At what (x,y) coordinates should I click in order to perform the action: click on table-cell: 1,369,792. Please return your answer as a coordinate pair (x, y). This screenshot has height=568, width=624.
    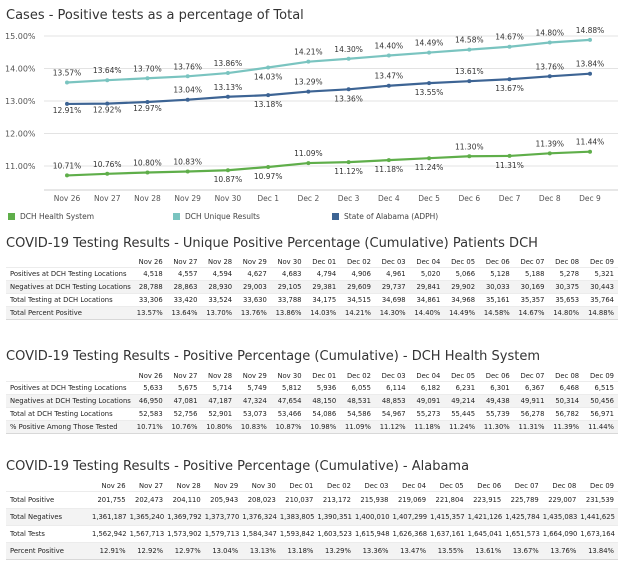
    Looking at the image, I should click on (186, 517).